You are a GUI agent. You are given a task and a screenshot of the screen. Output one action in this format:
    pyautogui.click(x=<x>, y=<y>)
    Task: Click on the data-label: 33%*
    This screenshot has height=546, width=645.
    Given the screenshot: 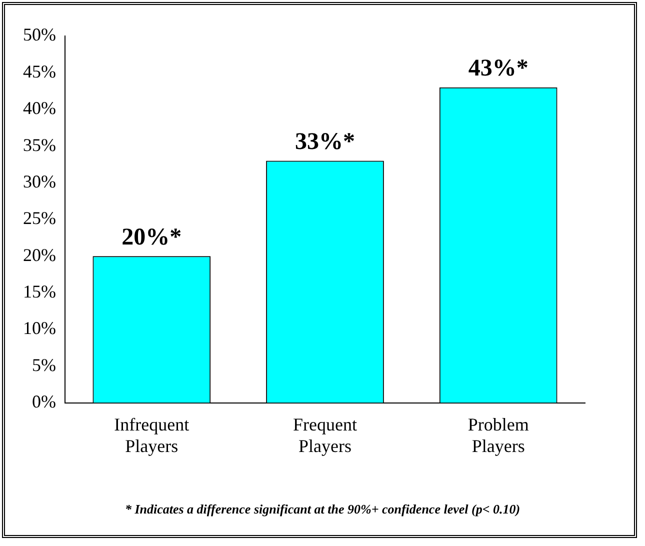 What is the action you would take?
    pyautogui.click(x=324, y=141)
    